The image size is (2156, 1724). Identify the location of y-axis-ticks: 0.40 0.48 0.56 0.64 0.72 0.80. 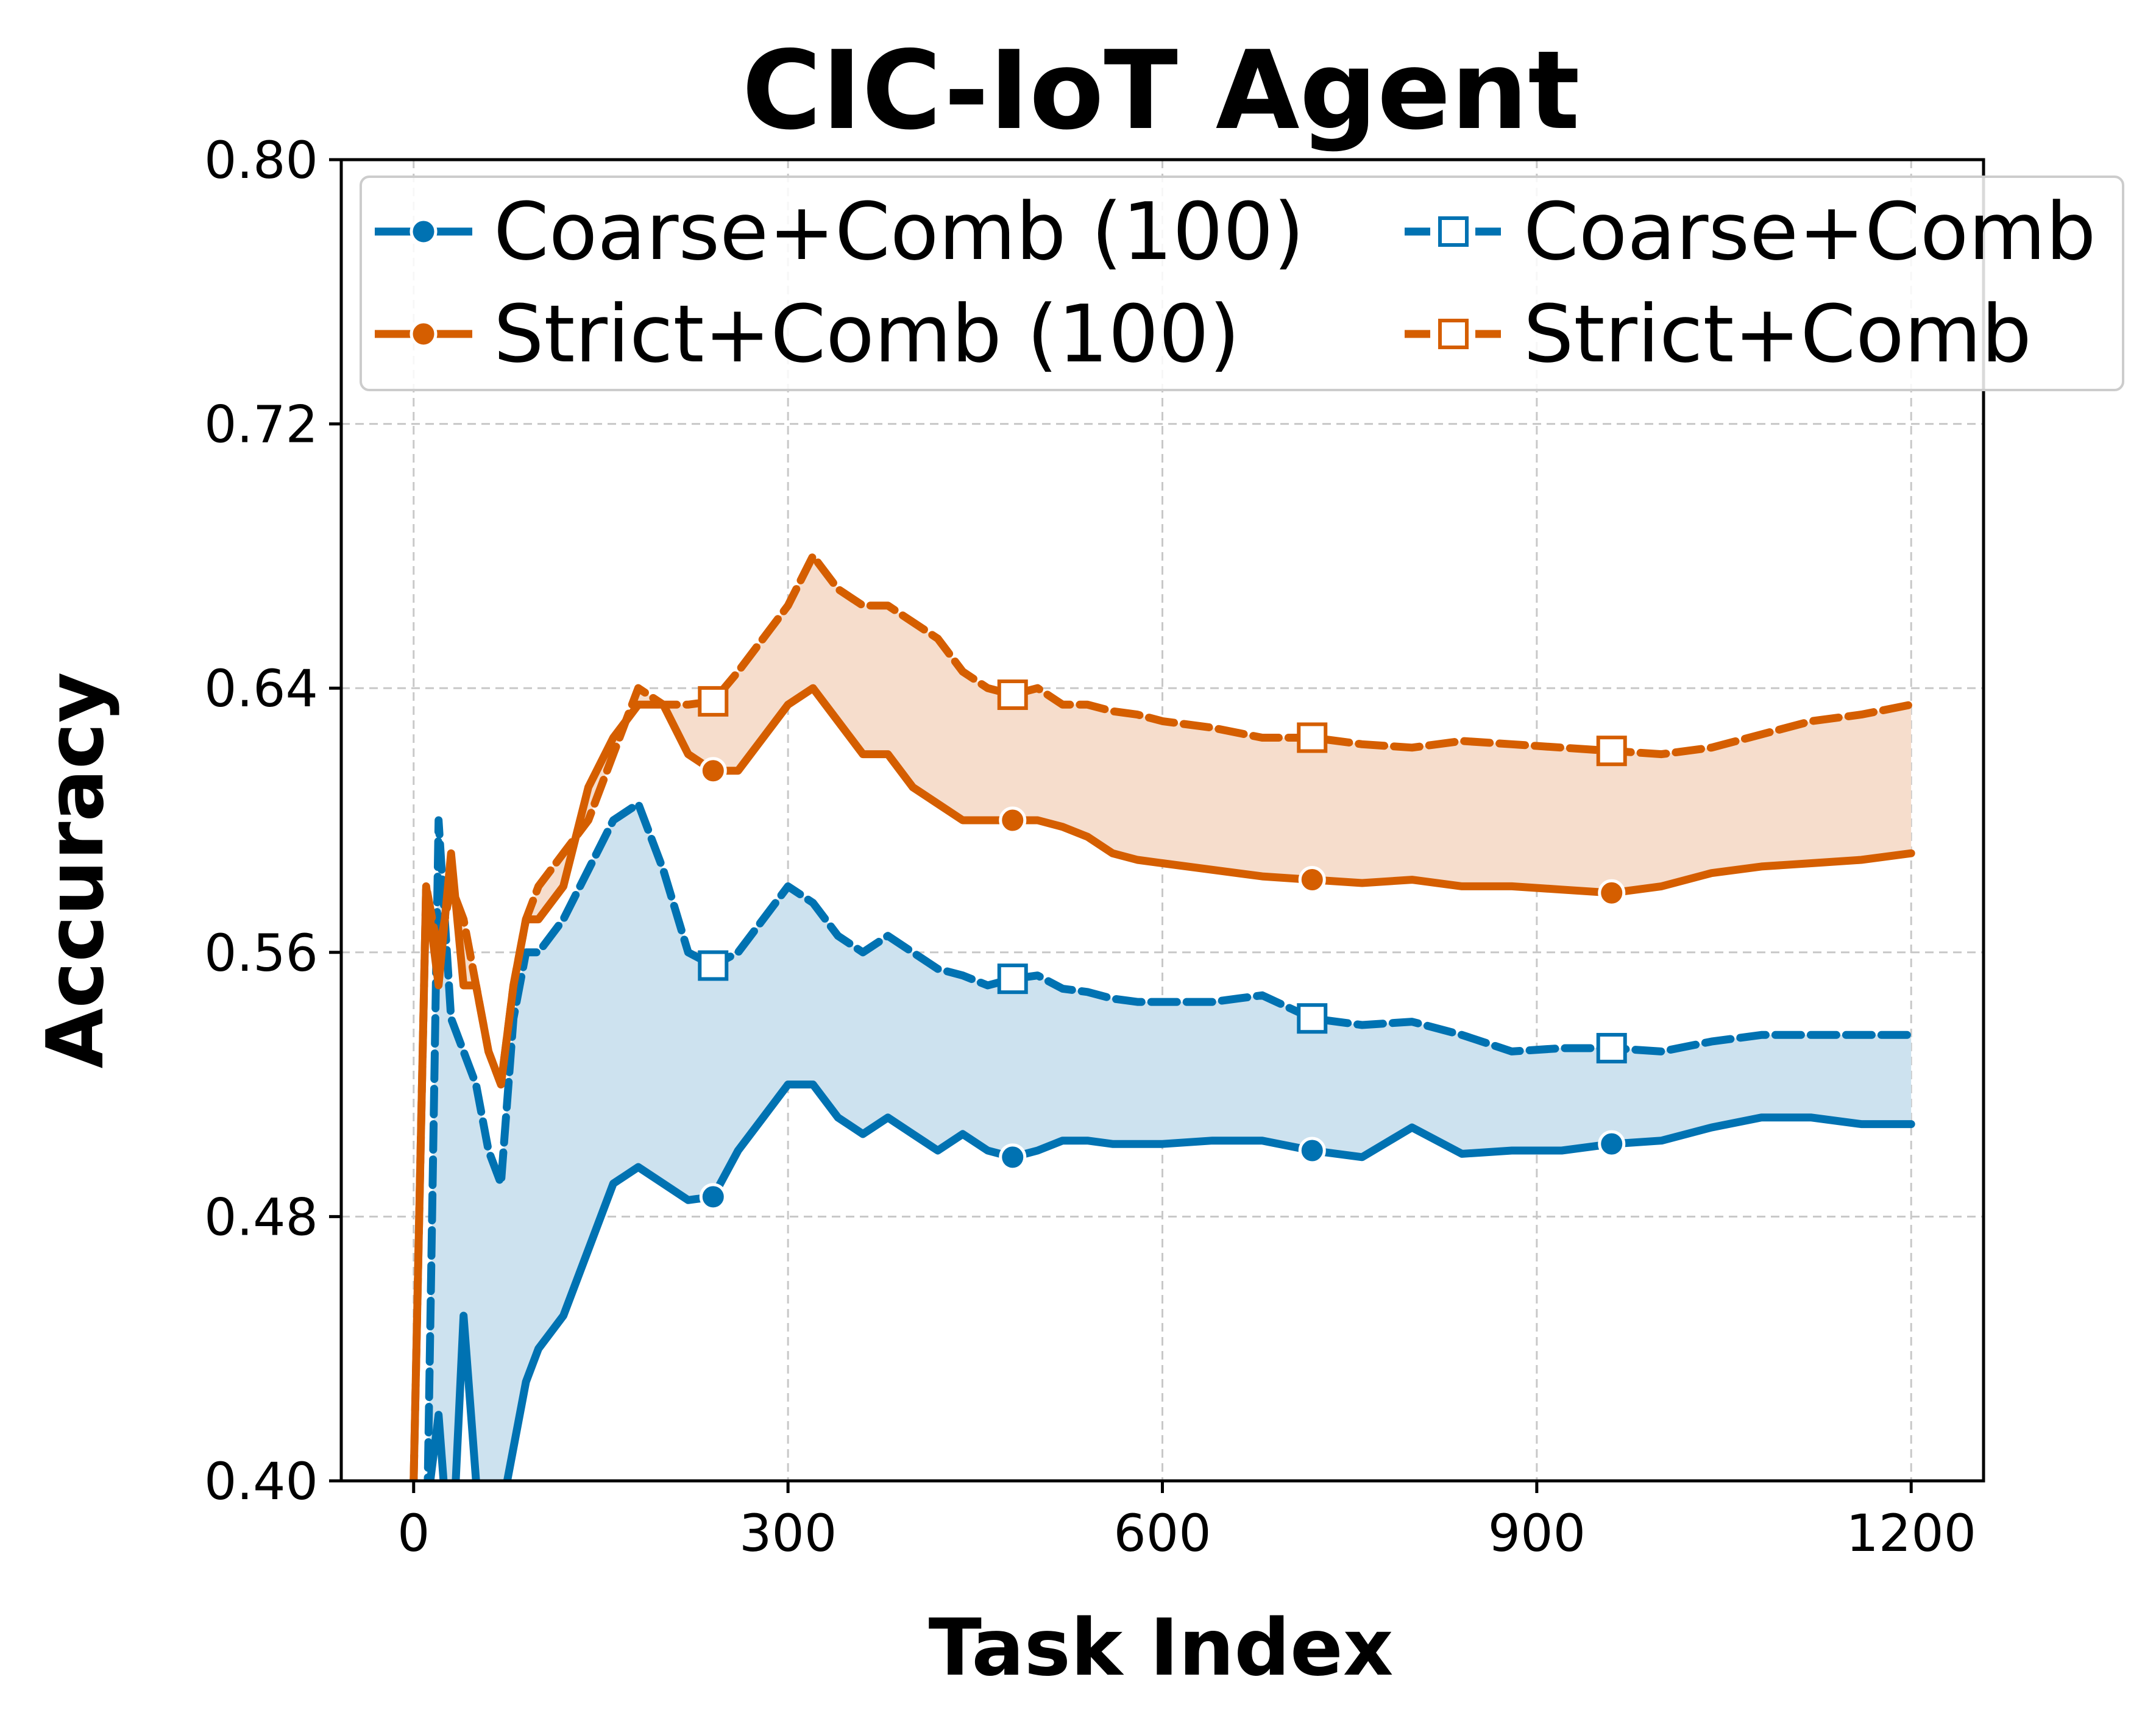
(272, 820).